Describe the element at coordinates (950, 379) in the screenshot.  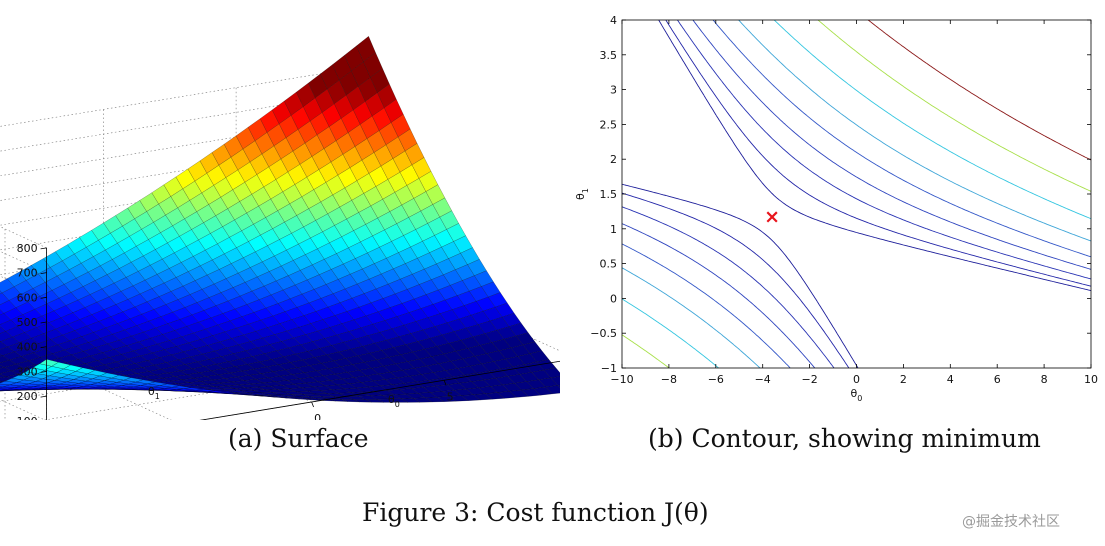
I see `x-tick-label: 4` at that location.